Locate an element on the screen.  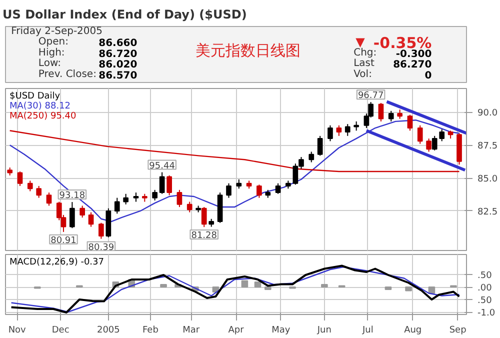
x-tick-label: Dec is located at coordinates (61, 331).